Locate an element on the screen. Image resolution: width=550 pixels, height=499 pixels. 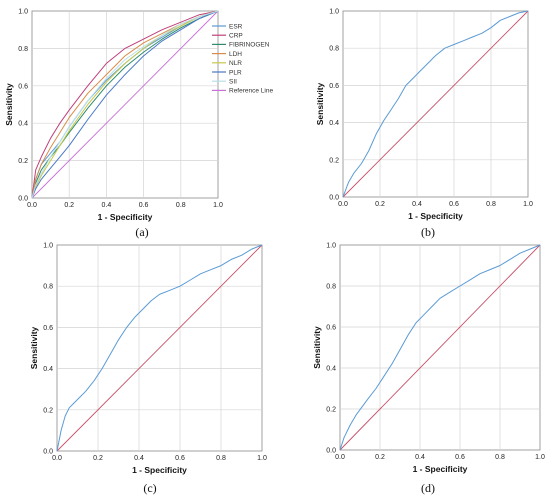
panel-label: (c) is located at coordinates (149, 488).